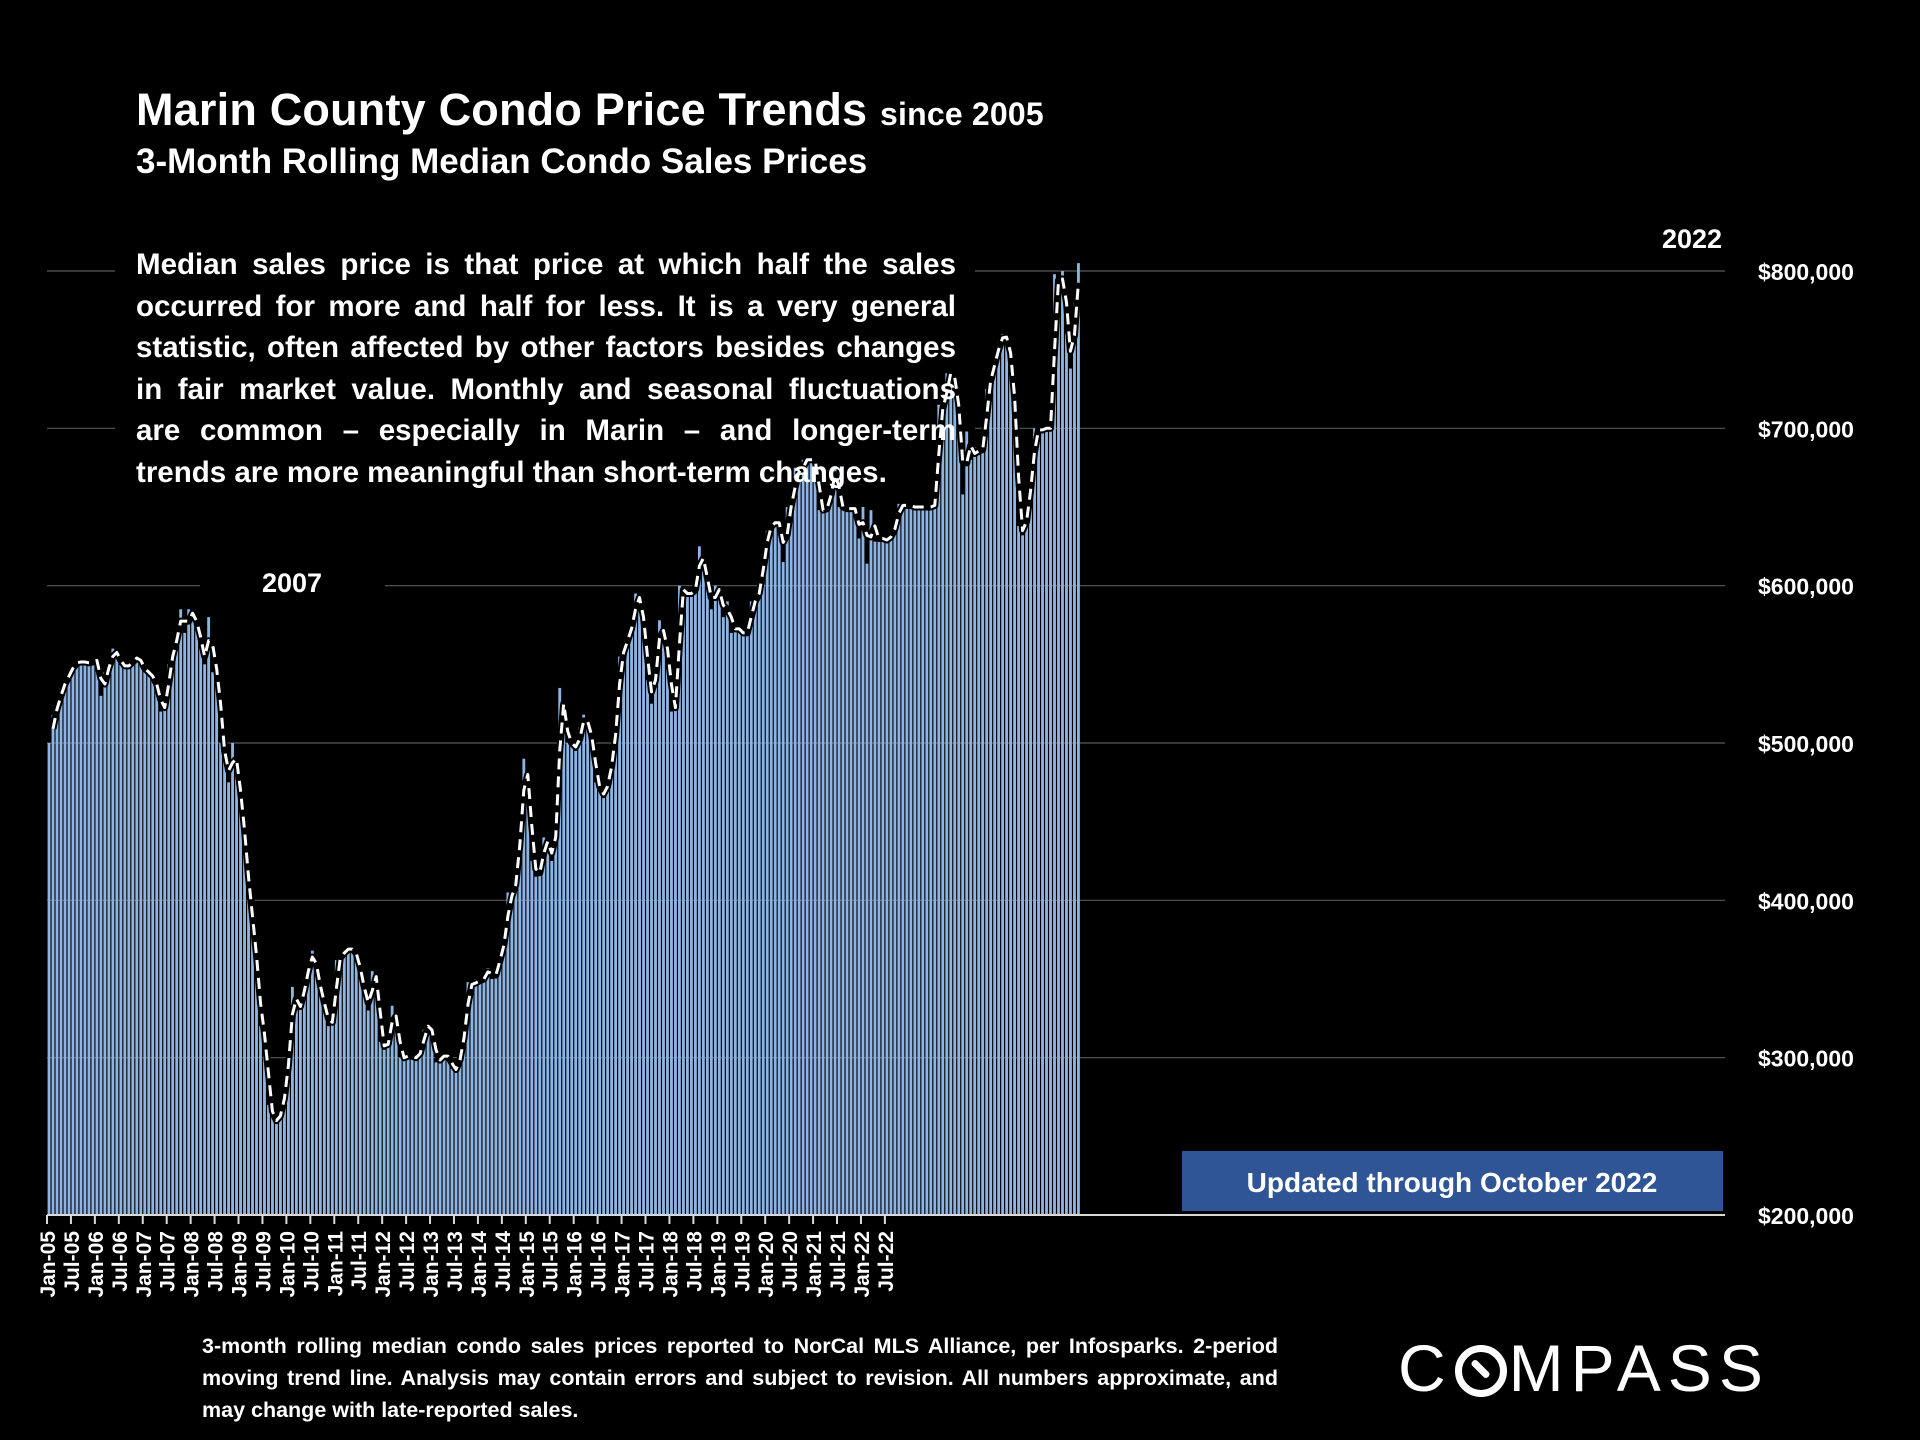 Image resolution: width=1920 pixels, height=1440 pixels. What do you see at coordinates (359, 1261) in the screenshot?
I see `x-tick-label: Jul-11` at bounding box center [359, 1261].